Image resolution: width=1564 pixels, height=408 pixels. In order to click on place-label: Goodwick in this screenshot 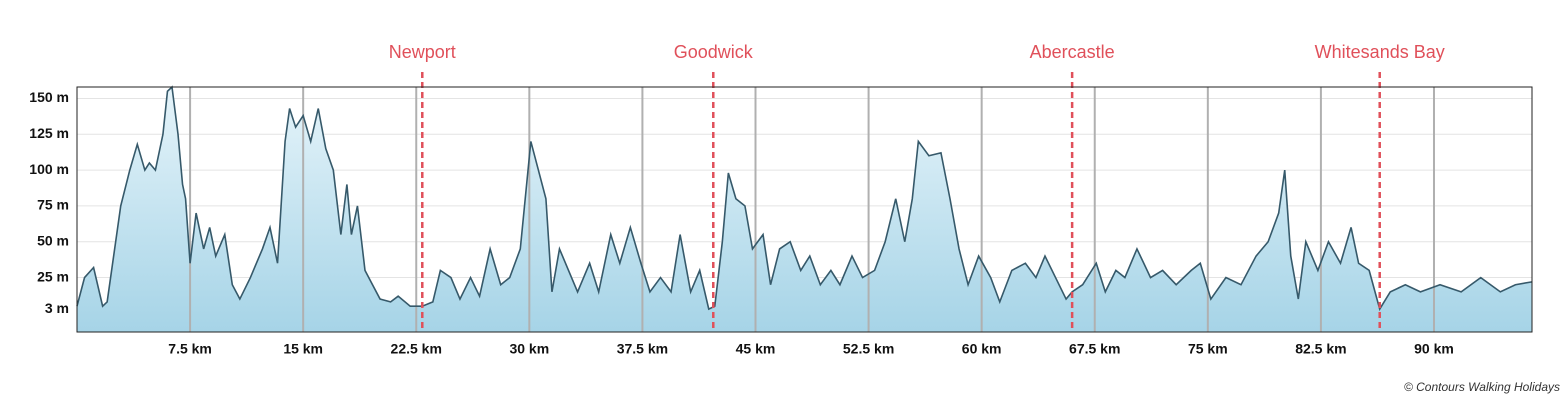, I will do `click(714, 52)`.